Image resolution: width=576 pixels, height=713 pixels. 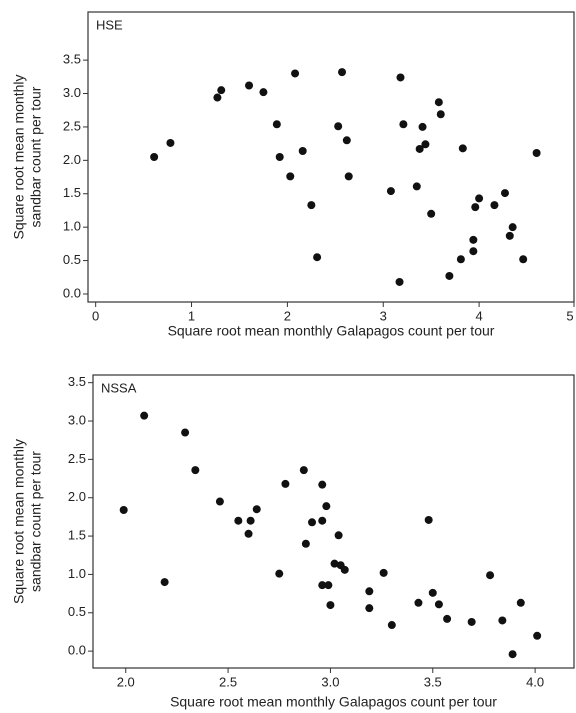 I want to click on panel-label: NSSA, so click(x=119, y=387).